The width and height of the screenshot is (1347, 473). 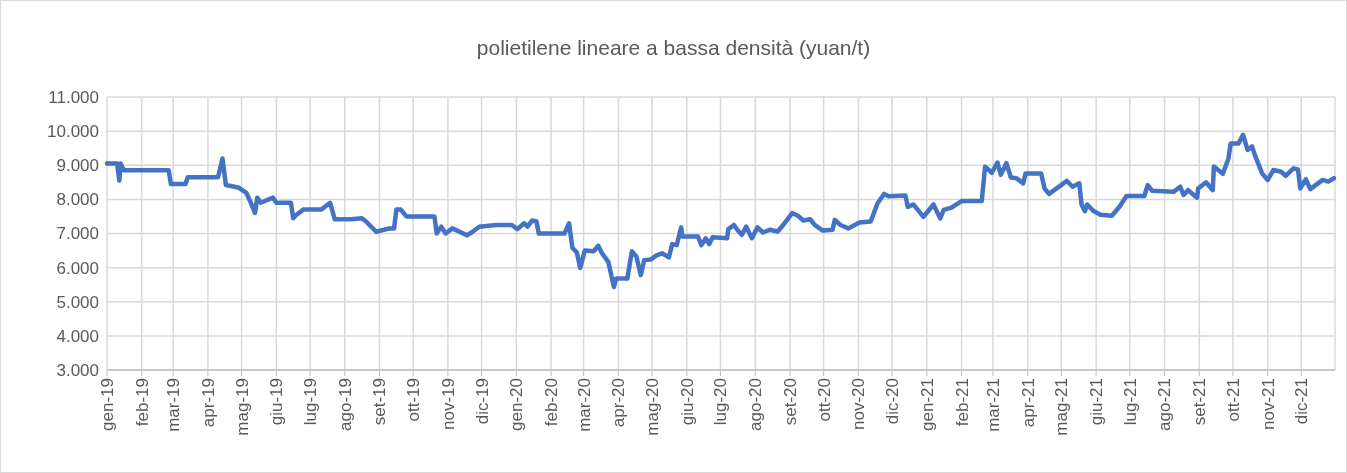 What do you see at coordinates (1302, 401) in the screenshot?
I see `x-tick-label: dic-21` at bounding box center [1302, 401].